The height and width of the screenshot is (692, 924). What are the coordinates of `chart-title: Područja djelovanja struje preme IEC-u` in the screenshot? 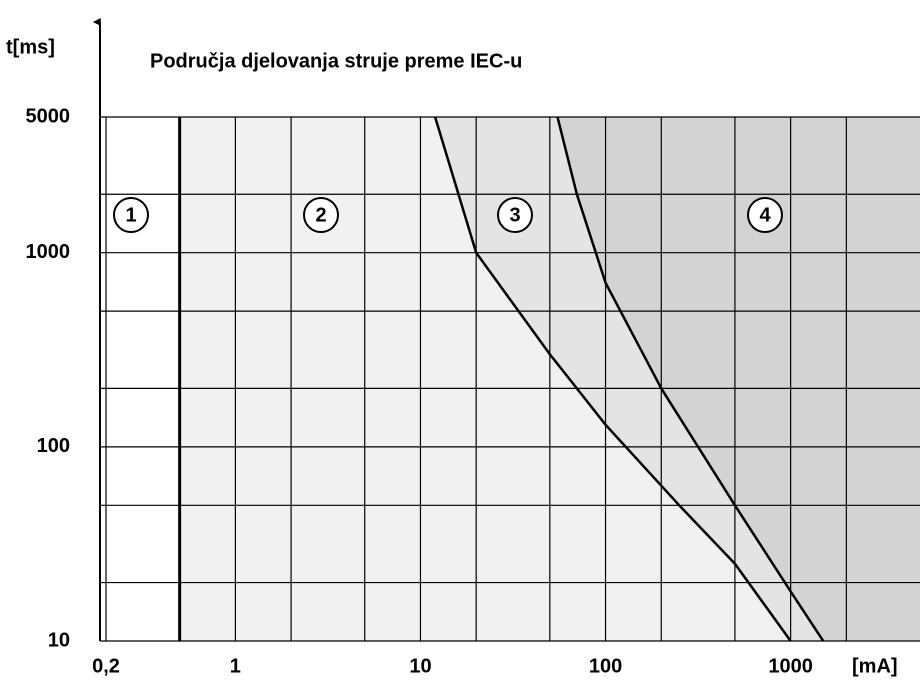 It's located at (336, 61).